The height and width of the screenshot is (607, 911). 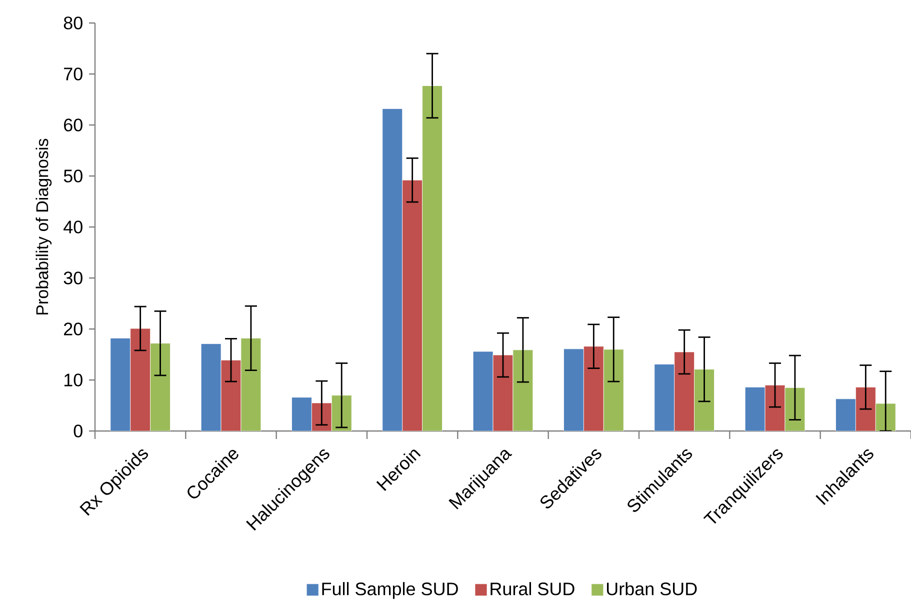 What do you see at coordinates (73, 278) in the screenshot?
I see `y-tick-label: 30` at bounding box center [73, 278].